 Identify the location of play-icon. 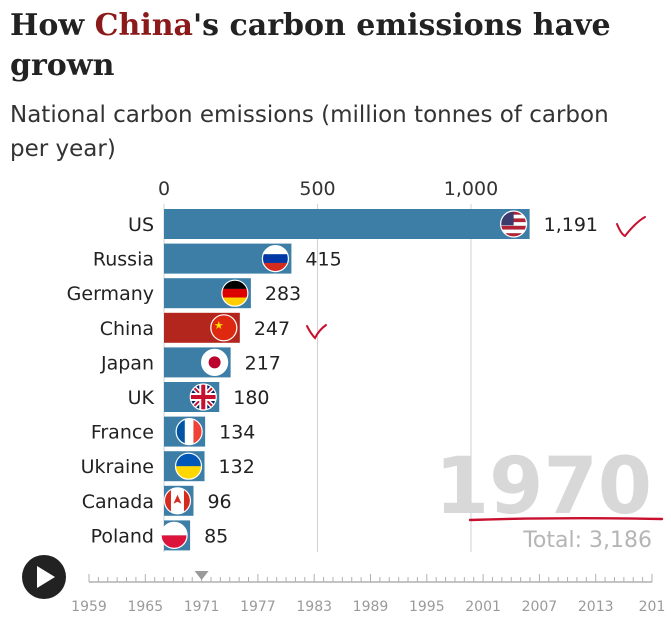
(46, 577).